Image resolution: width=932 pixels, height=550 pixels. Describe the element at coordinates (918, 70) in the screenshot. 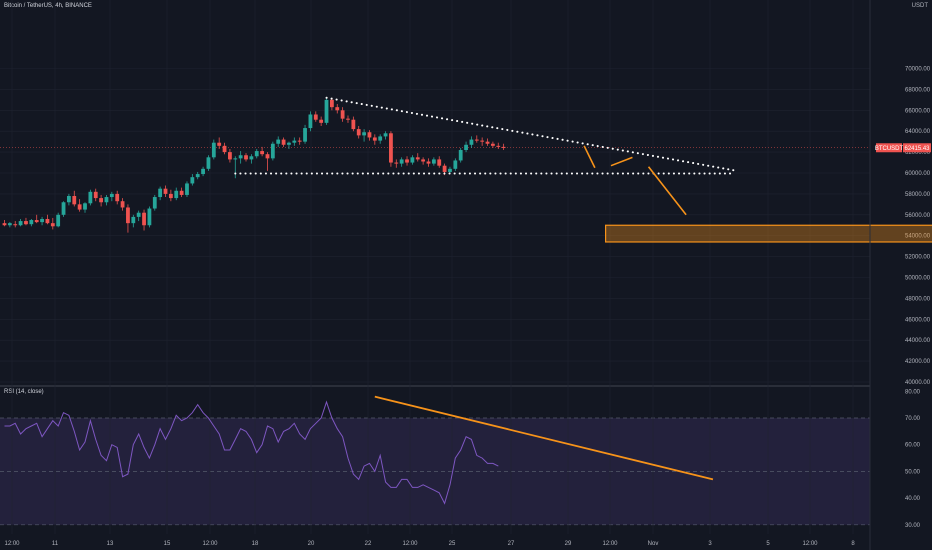

I see `price-tick-label: 70000.00` at that location.